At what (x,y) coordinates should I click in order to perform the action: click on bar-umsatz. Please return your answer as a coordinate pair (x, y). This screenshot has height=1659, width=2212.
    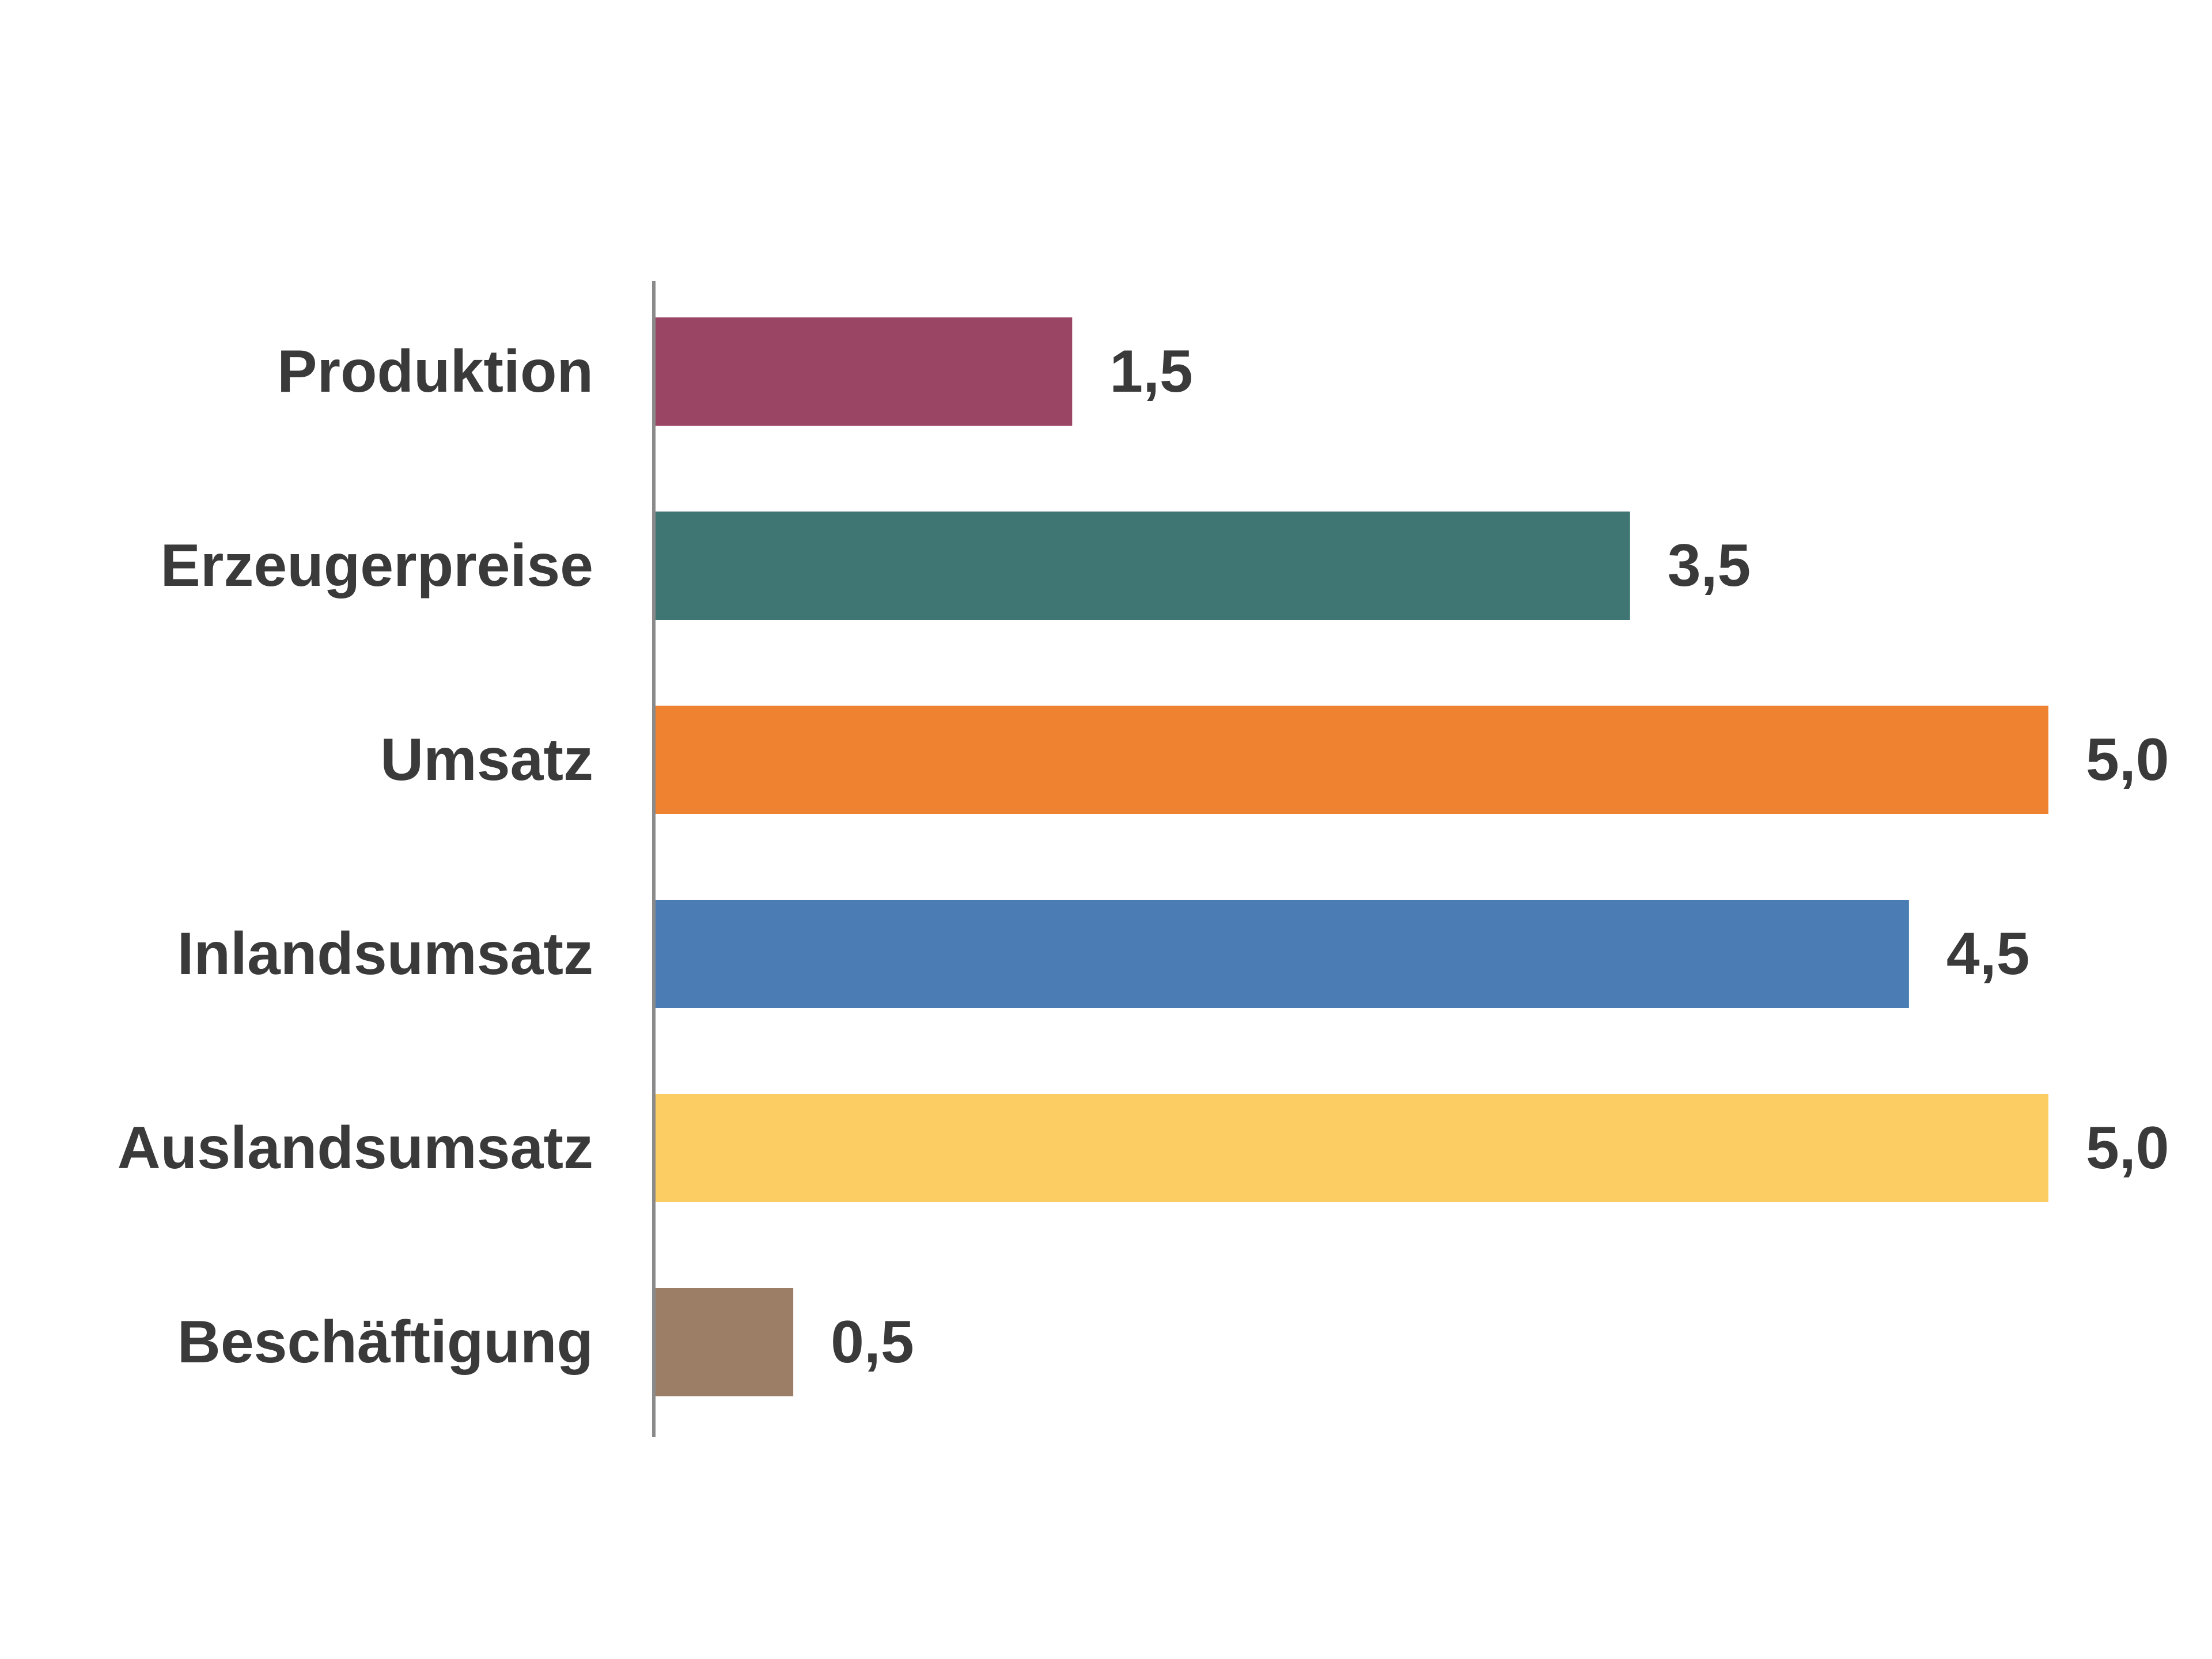
    Looking at the image, I should click on (1351, 760).